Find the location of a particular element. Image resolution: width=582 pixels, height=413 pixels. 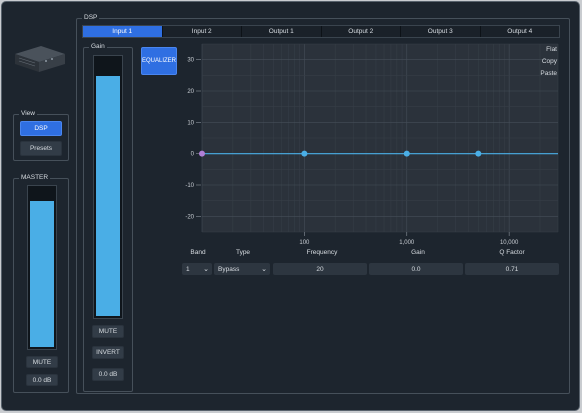

gain-invert-button: INVERT is located at coordinates (108, 352).